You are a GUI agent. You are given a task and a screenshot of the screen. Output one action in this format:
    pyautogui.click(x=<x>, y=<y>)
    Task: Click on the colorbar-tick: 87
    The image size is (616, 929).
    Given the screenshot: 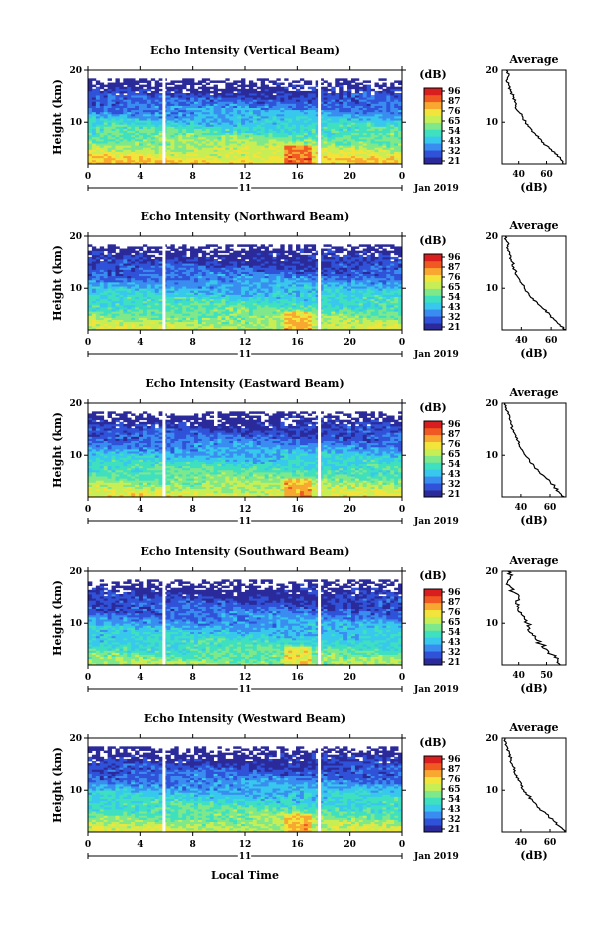 What is the action you would take?
    pyautogui.click(x=454, y=102)
    